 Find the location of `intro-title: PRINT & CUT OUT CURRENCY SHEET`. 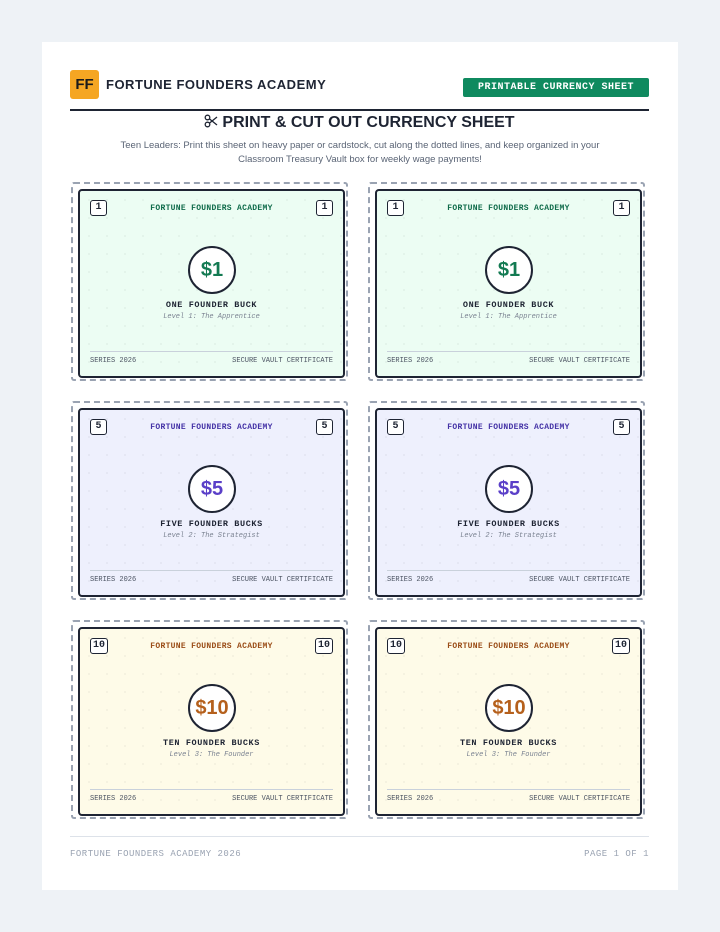

intro-title: PRINT & CUT OUT CURRENCY SHEET is located at coordinates (359, 123).